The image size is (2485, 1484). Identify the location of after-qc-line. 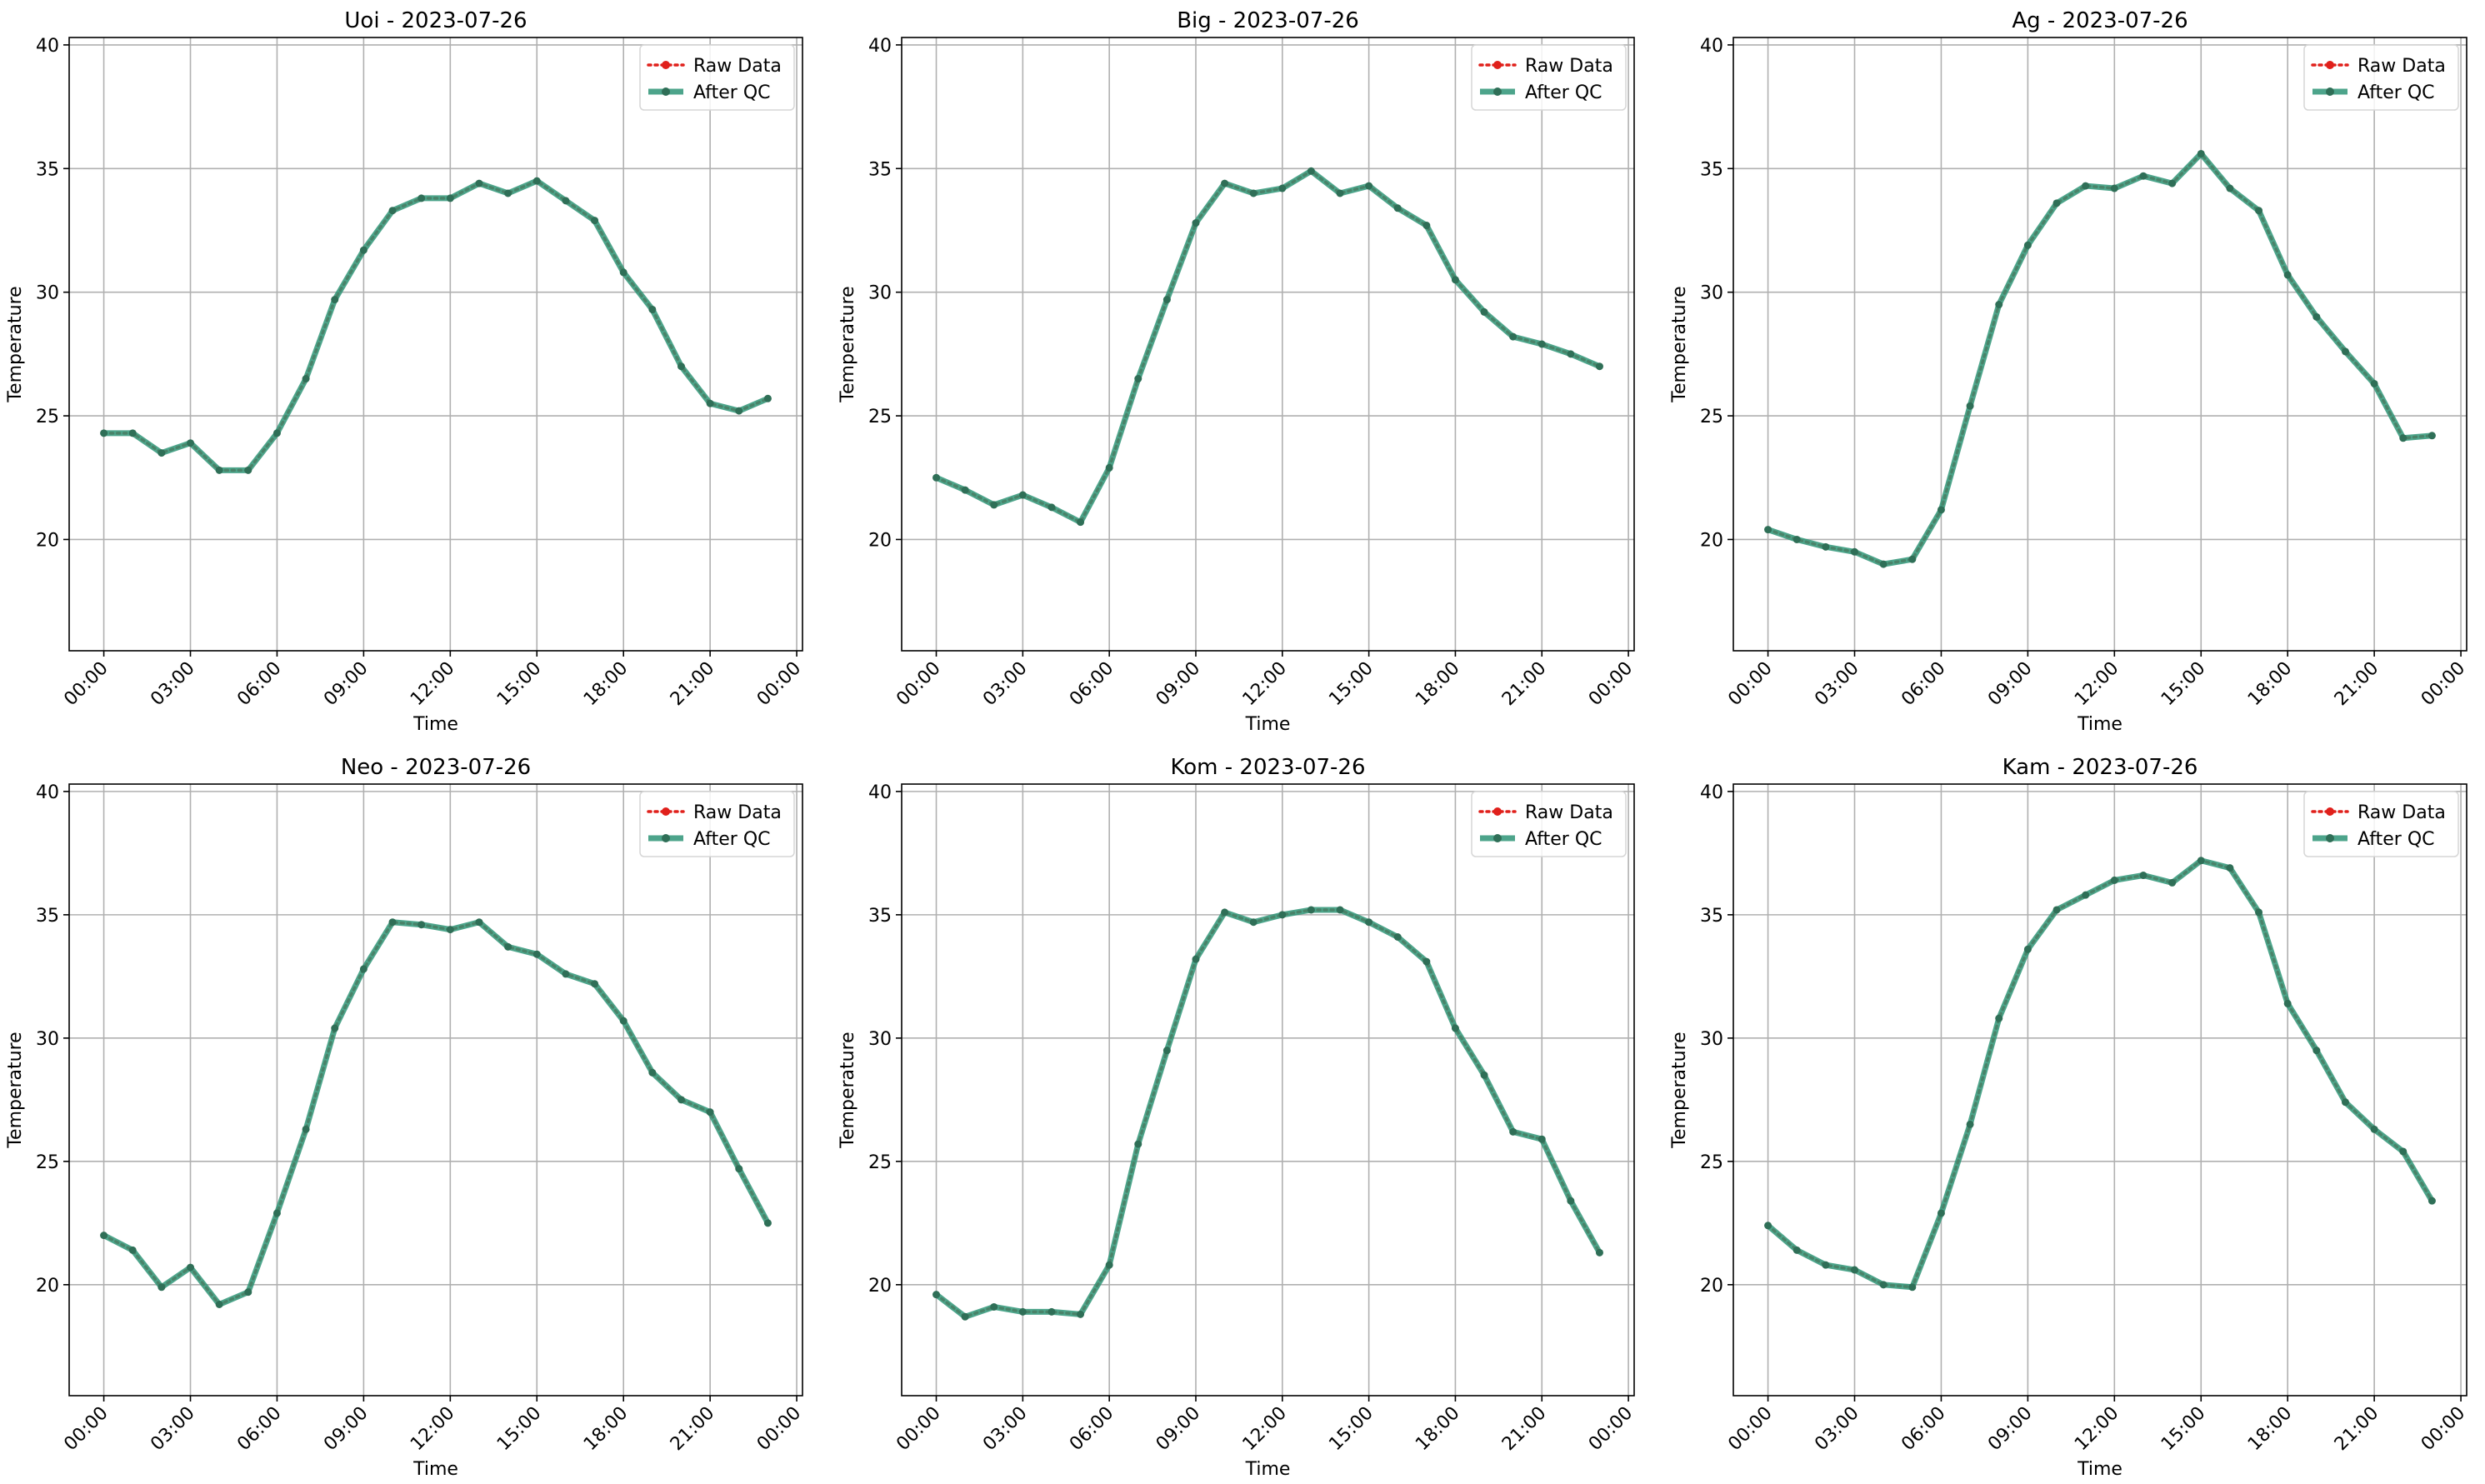
(1268, 1113).